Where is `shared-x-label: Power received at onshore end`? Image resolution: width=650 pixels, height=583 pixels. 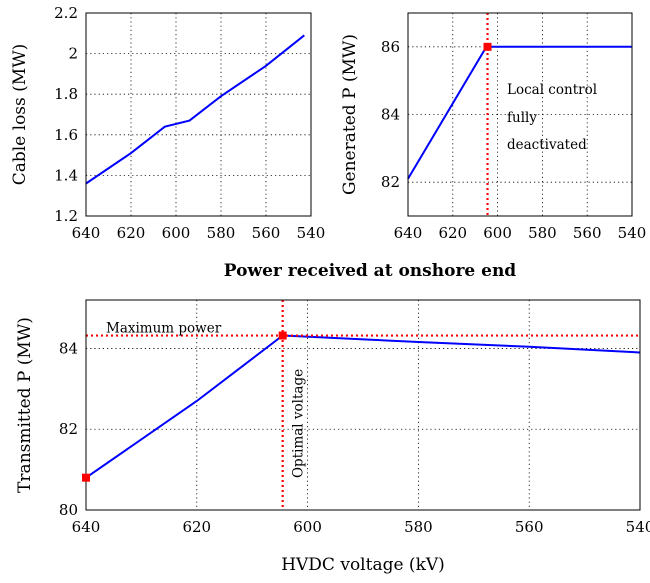
shared-x-label: Power received at onshore end is located at coordinates (370, 271).